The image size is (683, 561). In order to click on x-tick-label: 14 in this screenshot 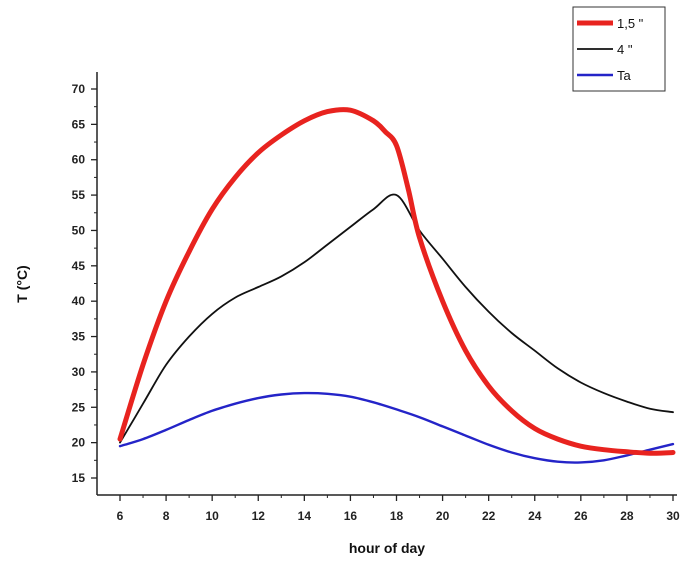, I will do `click(305, 516)`.